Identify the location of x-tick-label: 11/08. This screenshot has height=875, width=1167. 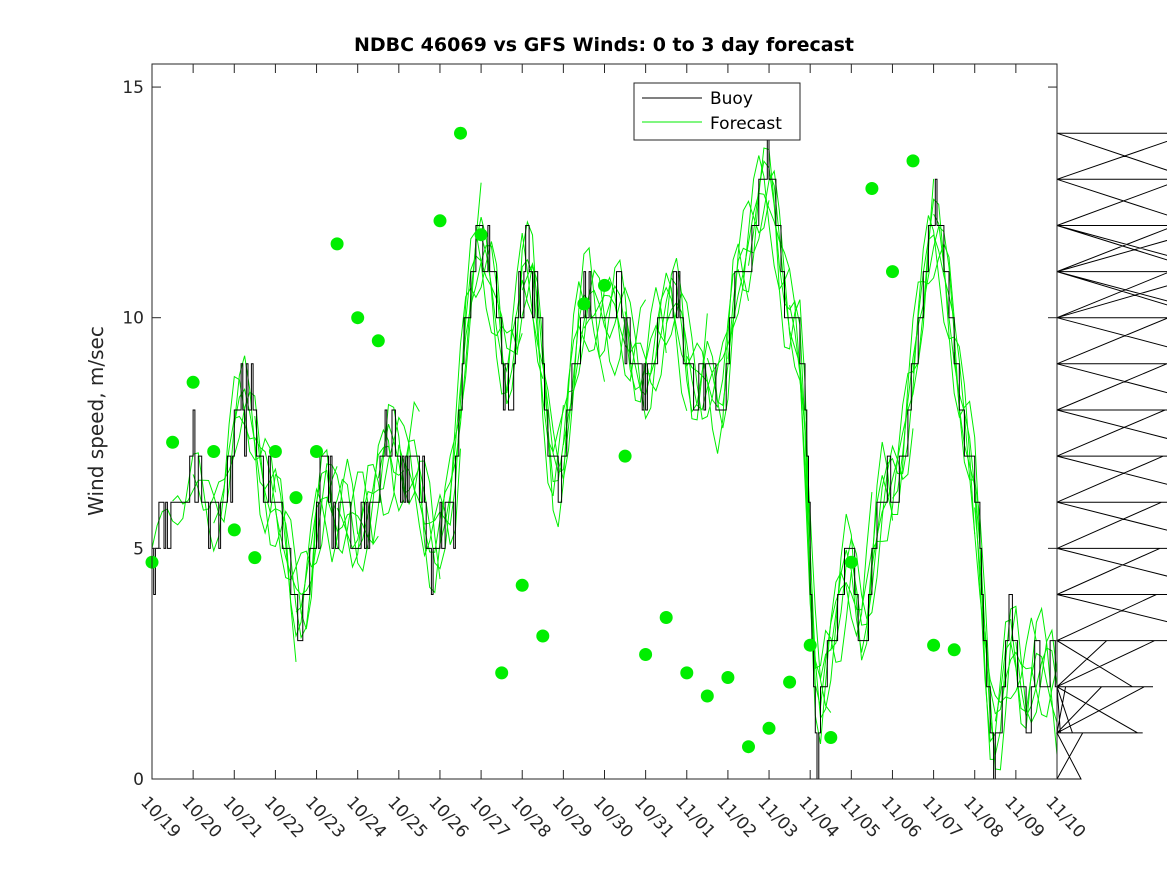
(983, 817).